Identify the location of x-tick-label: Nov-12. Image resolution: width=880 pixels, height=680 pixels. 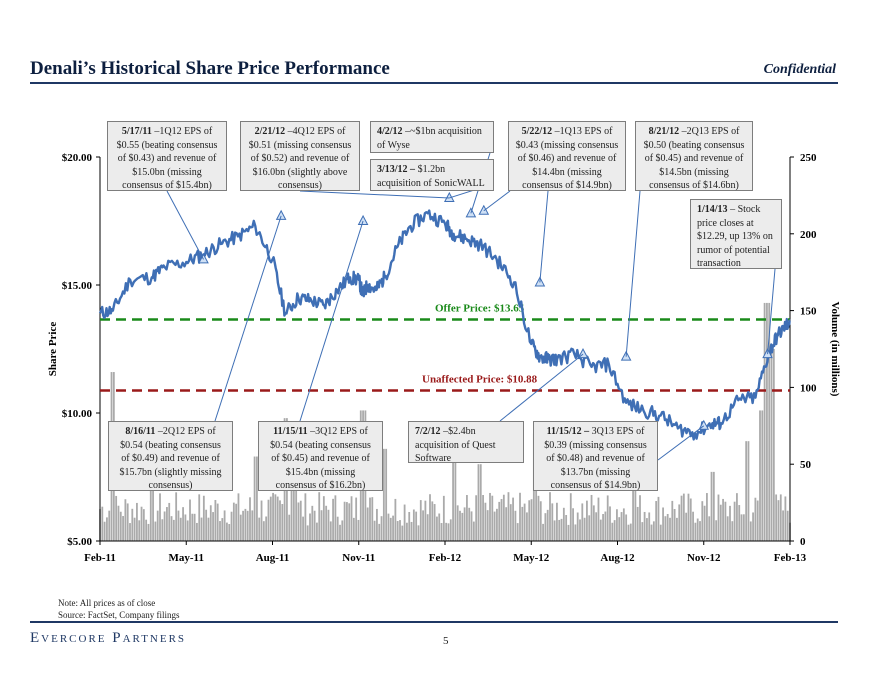
(704, 558).